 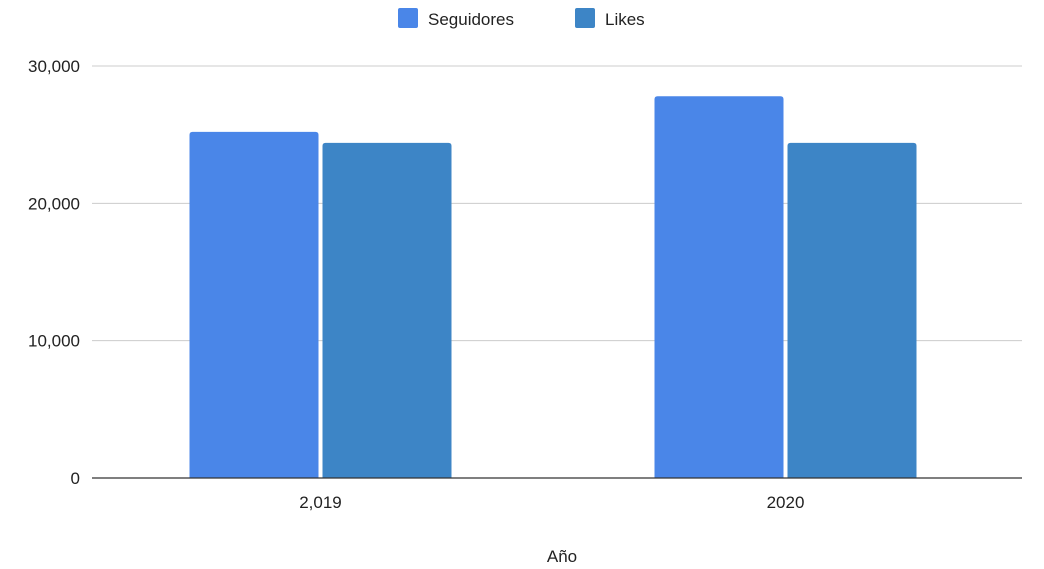 I want to click on x-axis-ticks: 2,019 2020, so click(x=551, y=502).